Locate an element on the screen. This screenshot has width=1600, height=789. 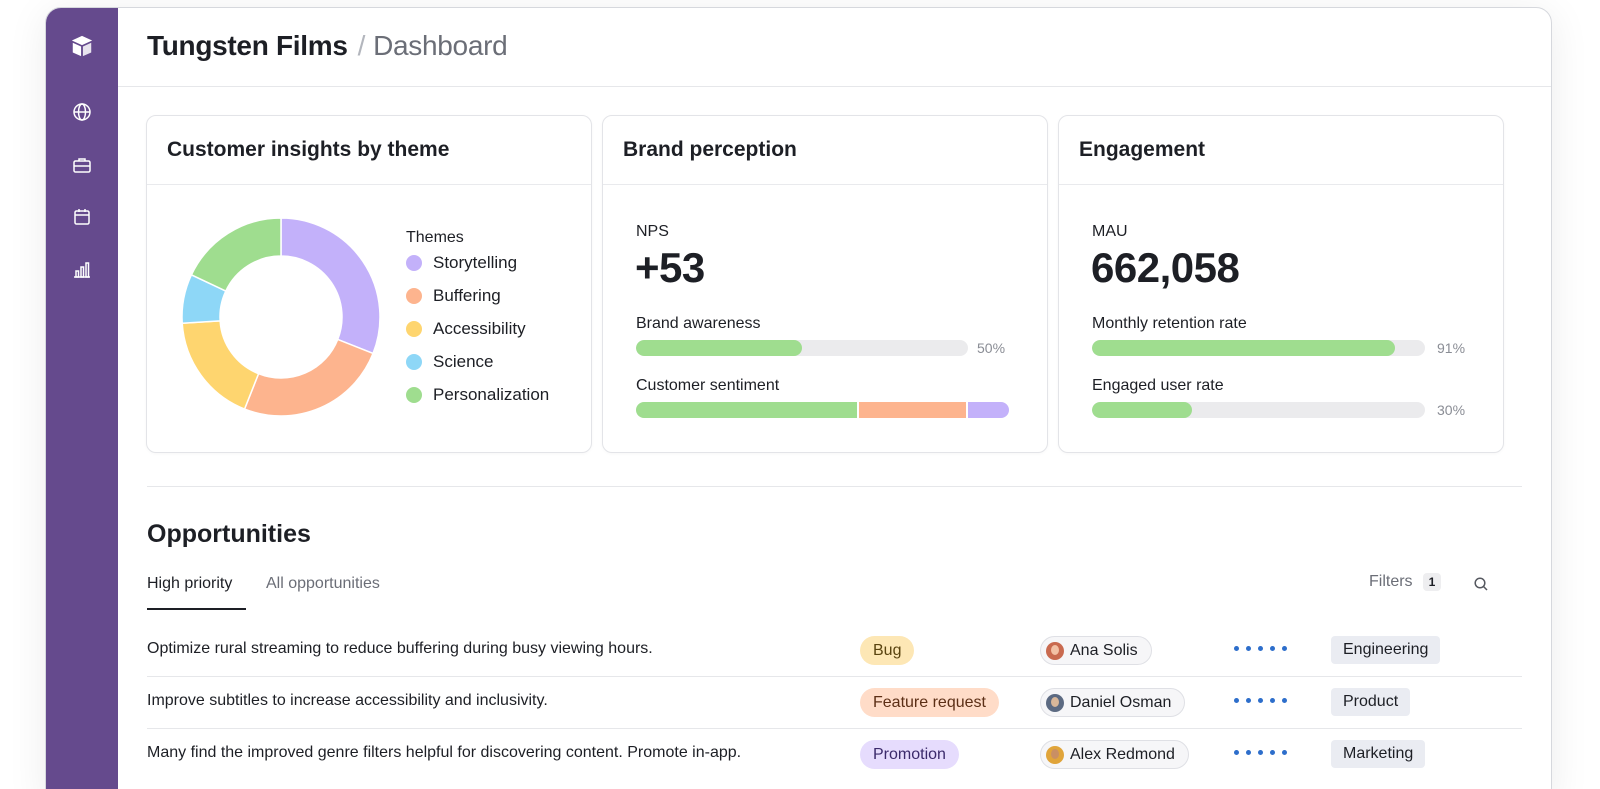
engaged-user-rate-label: Engaged user rate is located at coordinates (1158, 385).